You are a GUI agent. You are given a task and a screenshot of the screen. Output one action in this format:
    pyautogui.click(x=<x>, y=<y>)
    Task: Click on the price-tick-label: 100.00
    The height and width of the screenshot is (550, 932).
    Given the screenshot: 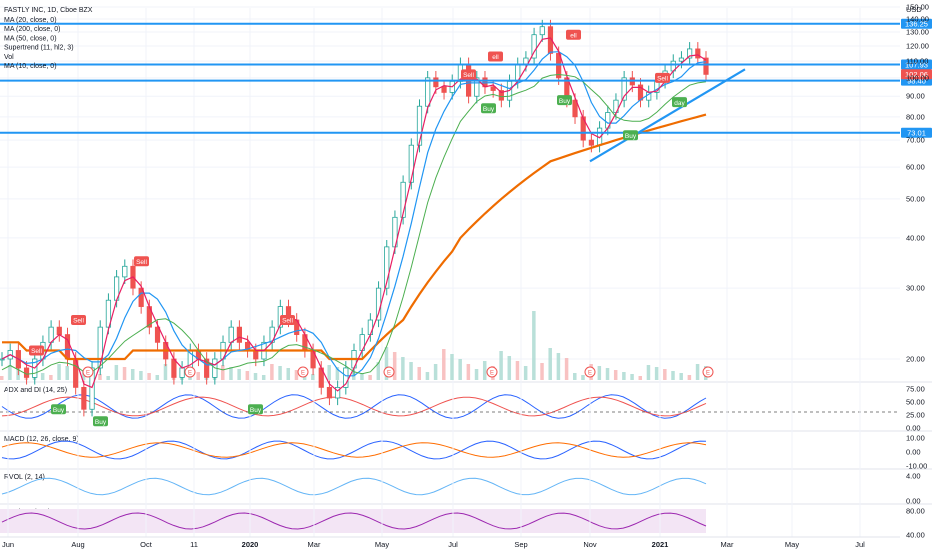 What is the action you would take?
    pyautogui.click(x=917, y=77)
    